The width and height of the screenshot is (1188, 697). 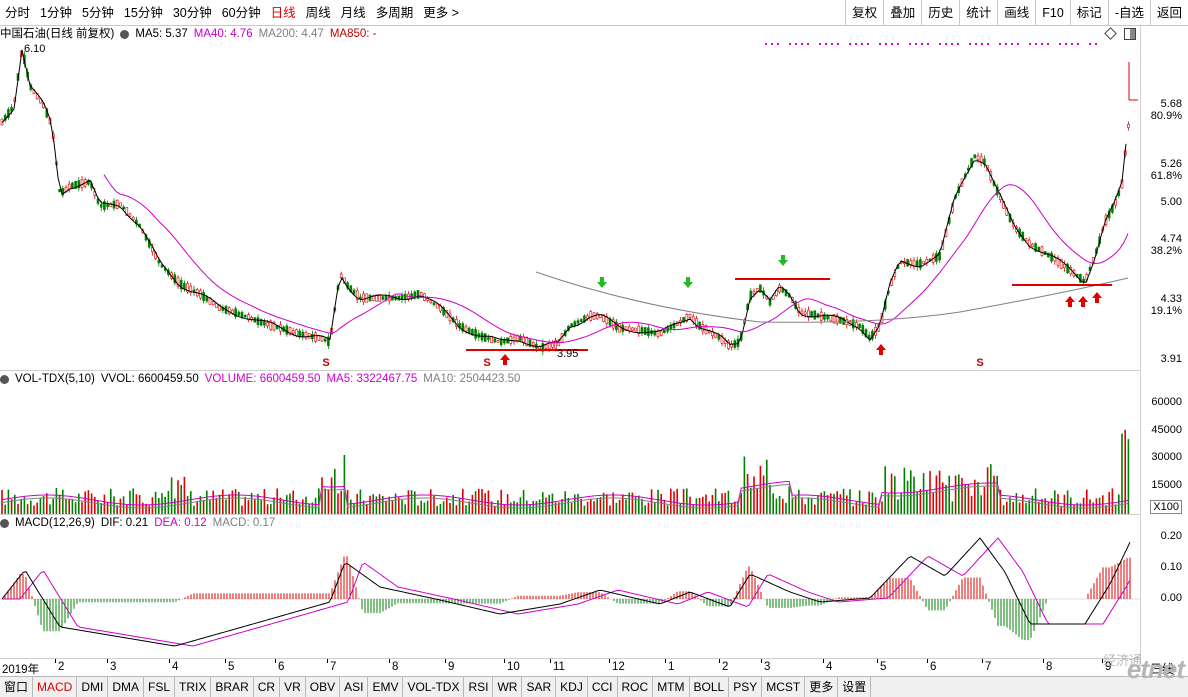 What do you see at coordinates (323, 687) in the screenshot?
I see `indicator-tab-9: OBV` at bounding box center [323, 687].